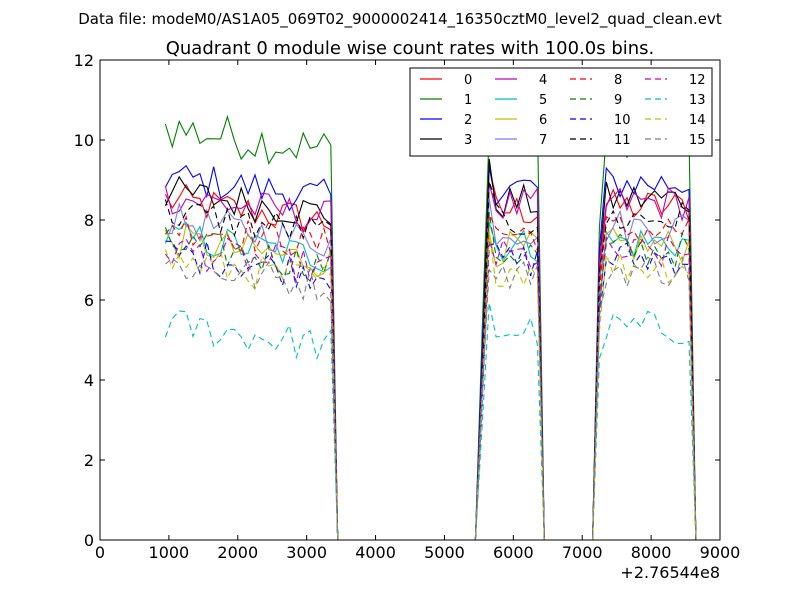 The width and height of the screenshot is (800, 600). I want to click on legend-label-13: 13, so click(697, 100).